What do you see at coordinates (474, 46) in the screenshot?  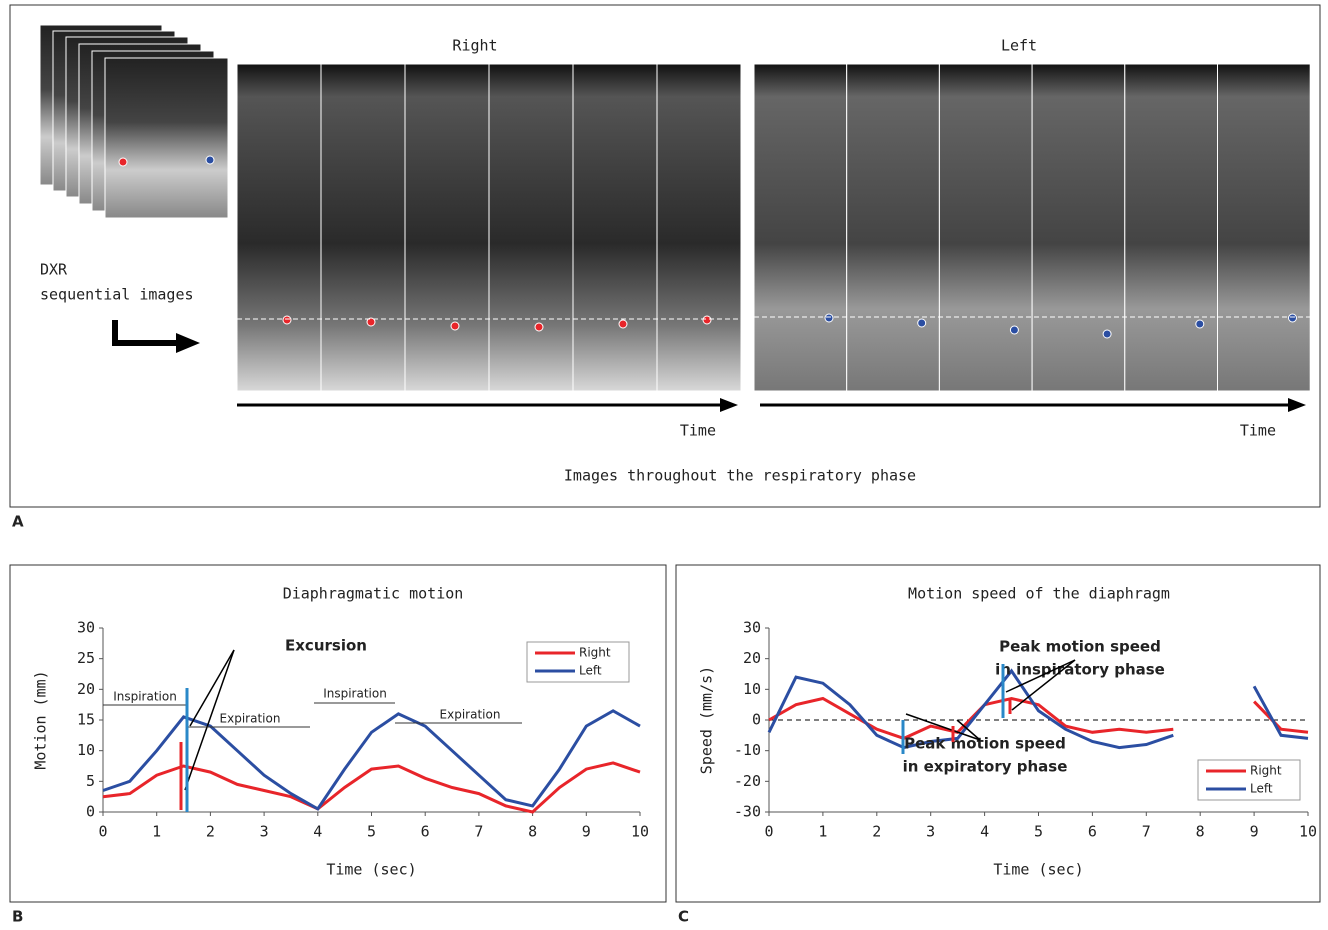 I see `right-label: Right` at bounding box center [474, 46].